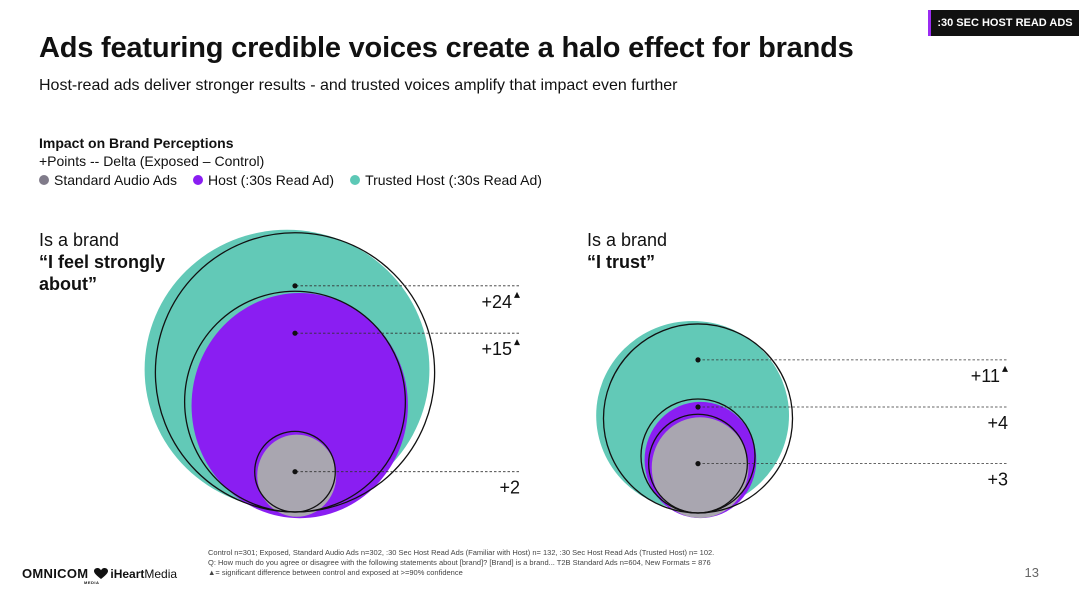  What do you see at coordinates (299, 406) in the screenshot?
I see `chart1-bubble-host` at bounding box center [299, 406].